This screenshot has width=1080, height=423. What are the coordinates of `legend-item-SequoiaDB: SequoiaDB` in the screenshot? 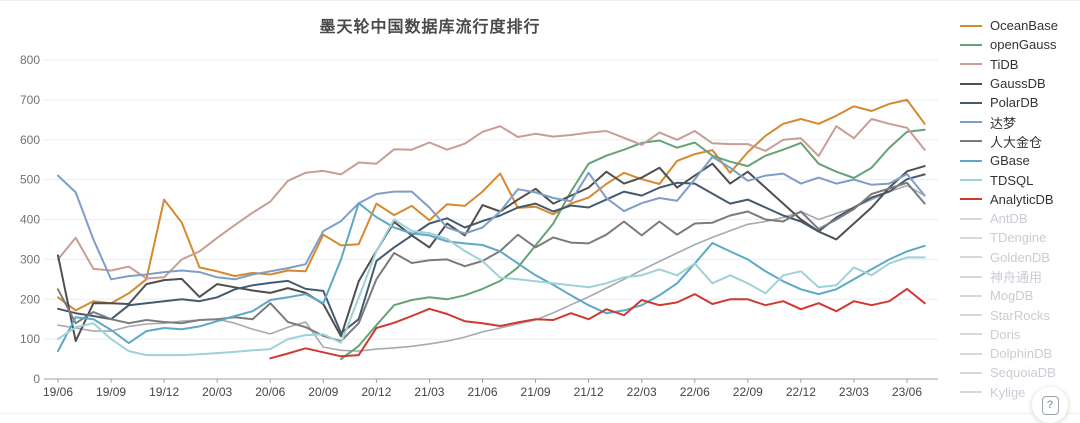 It's located at (1020, 372).